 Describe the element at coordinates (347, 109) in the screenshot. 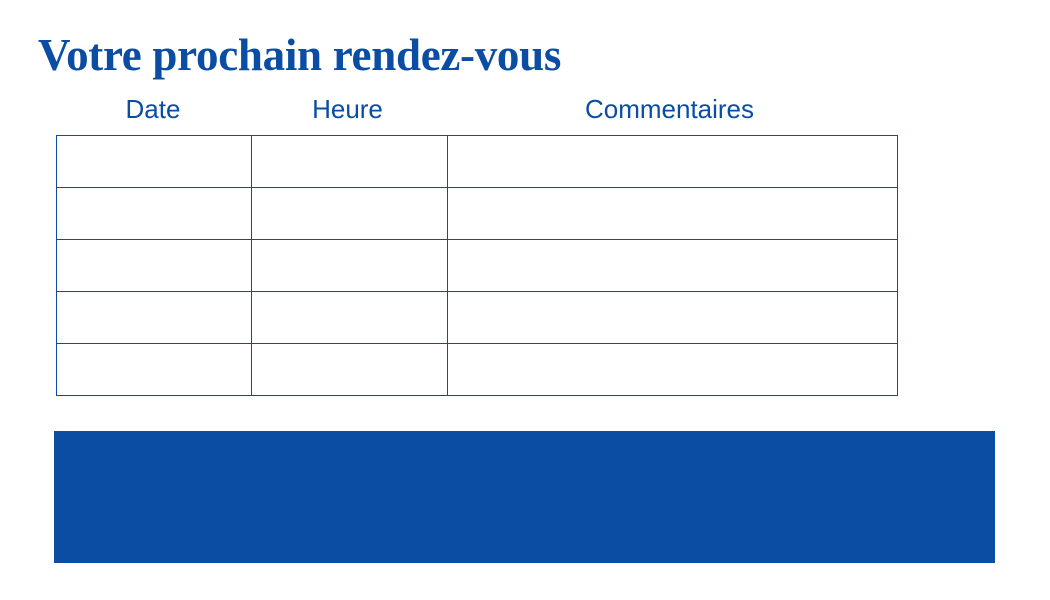

I see `column-header-heure: Heure` at that location.